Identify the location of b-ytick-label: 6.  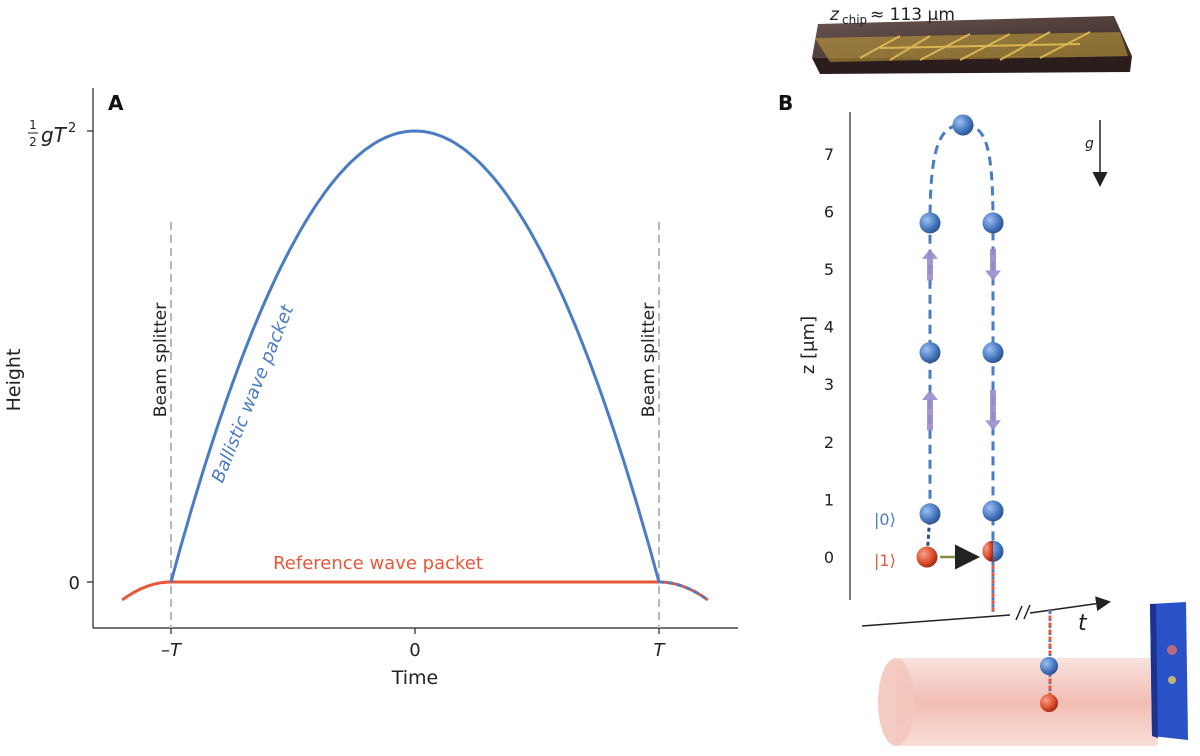
(829, 211).